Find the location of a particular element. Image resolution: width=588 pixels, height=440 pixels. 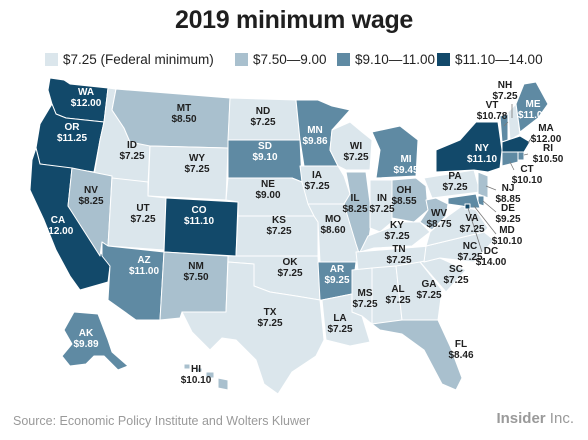

label-AK: AK $9.89 is located at coordinates (85, 339).